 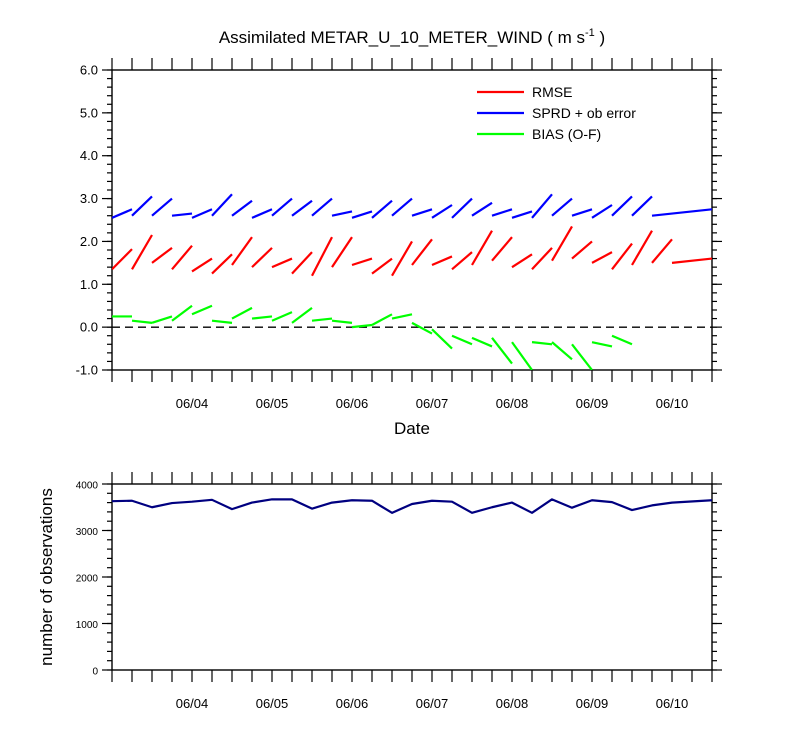 What do you see at coordinates (95, 672) in the screenshot?
I see `y-tick-label: 0` at bounding box center [95, 672].